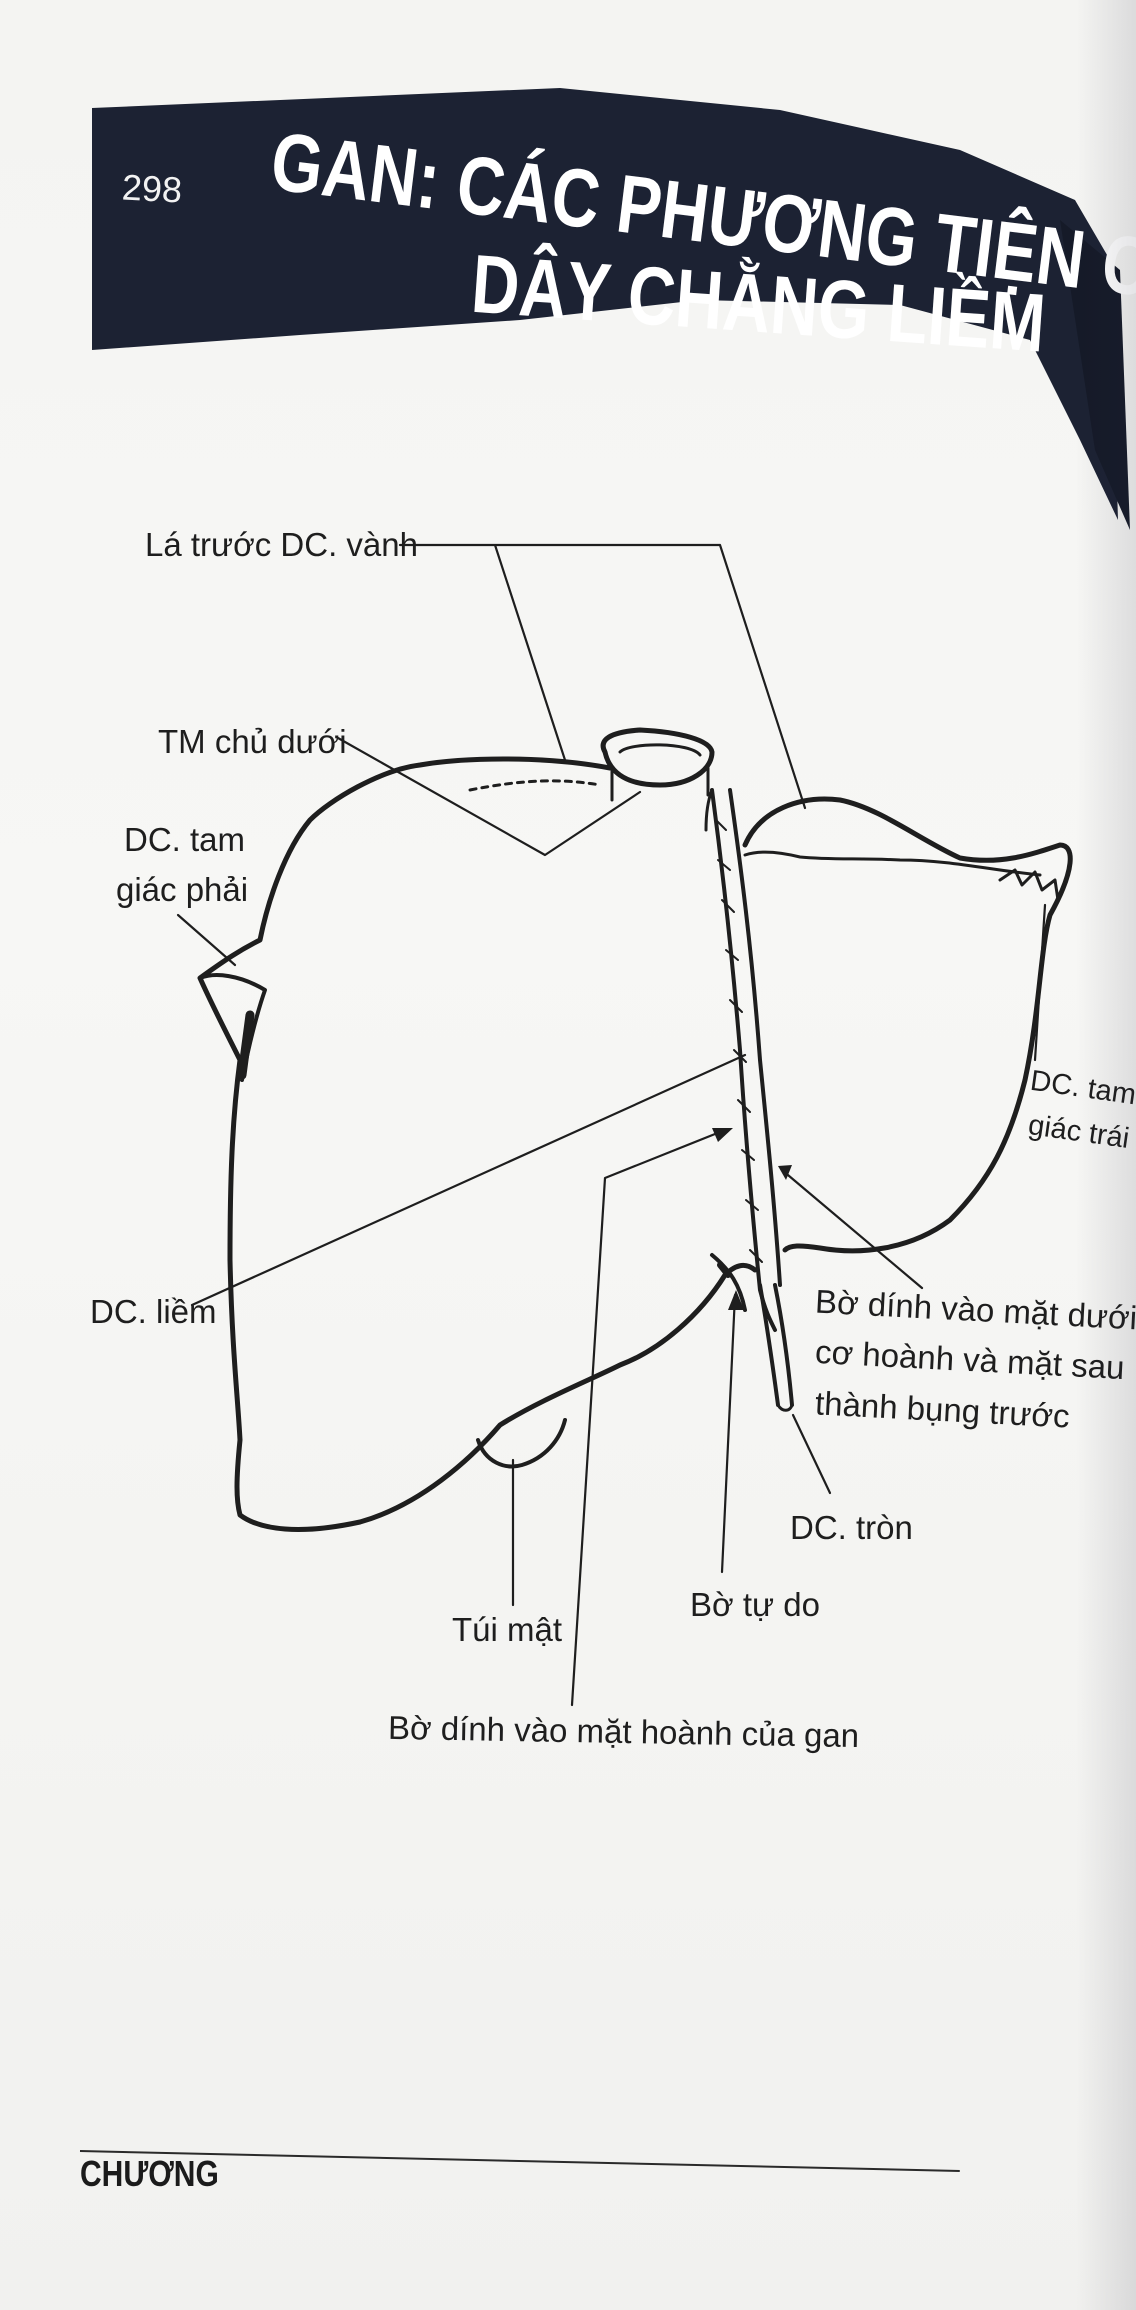 The height and width of the screenshot is (2310, 1136). Describe the element at coordinates (185, 839) in the screenshot. I see `label-dc-tam-giac-phai-1: DC. tam` at that location.